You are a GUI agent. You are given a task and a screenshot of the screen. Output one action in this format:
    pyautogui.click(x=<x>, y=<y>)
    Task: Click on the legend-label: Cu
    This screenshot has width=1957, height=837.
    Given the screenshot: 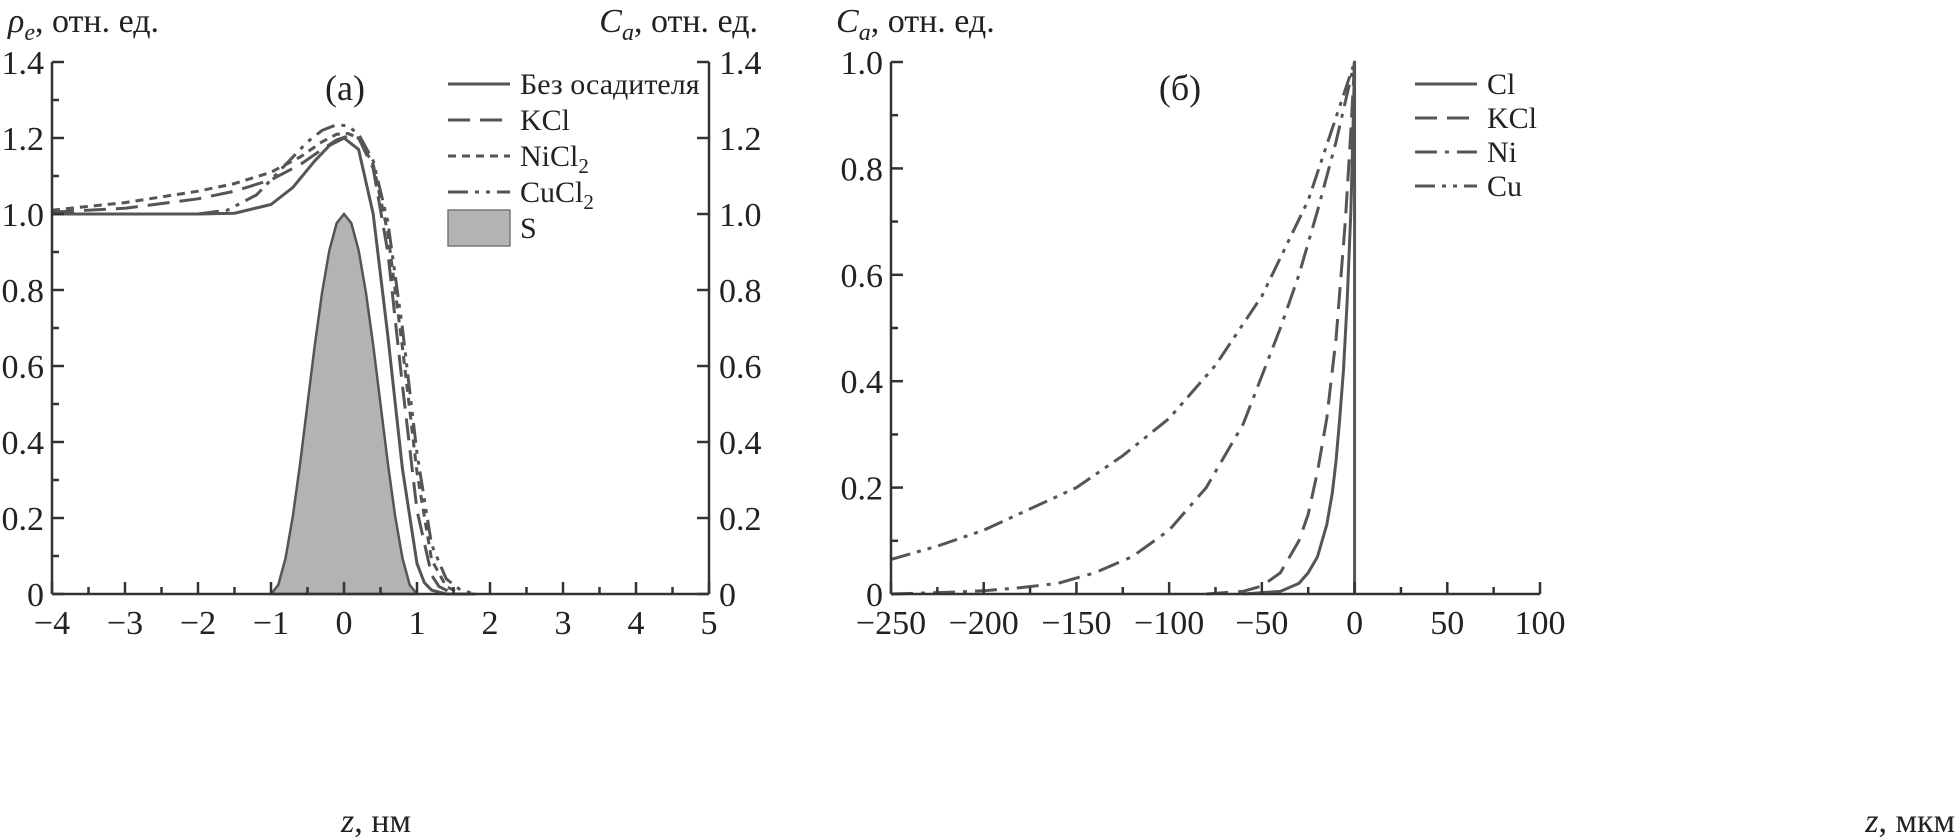 What is the action you would take?
    pyautogui.click(x=1504, y=186)
    